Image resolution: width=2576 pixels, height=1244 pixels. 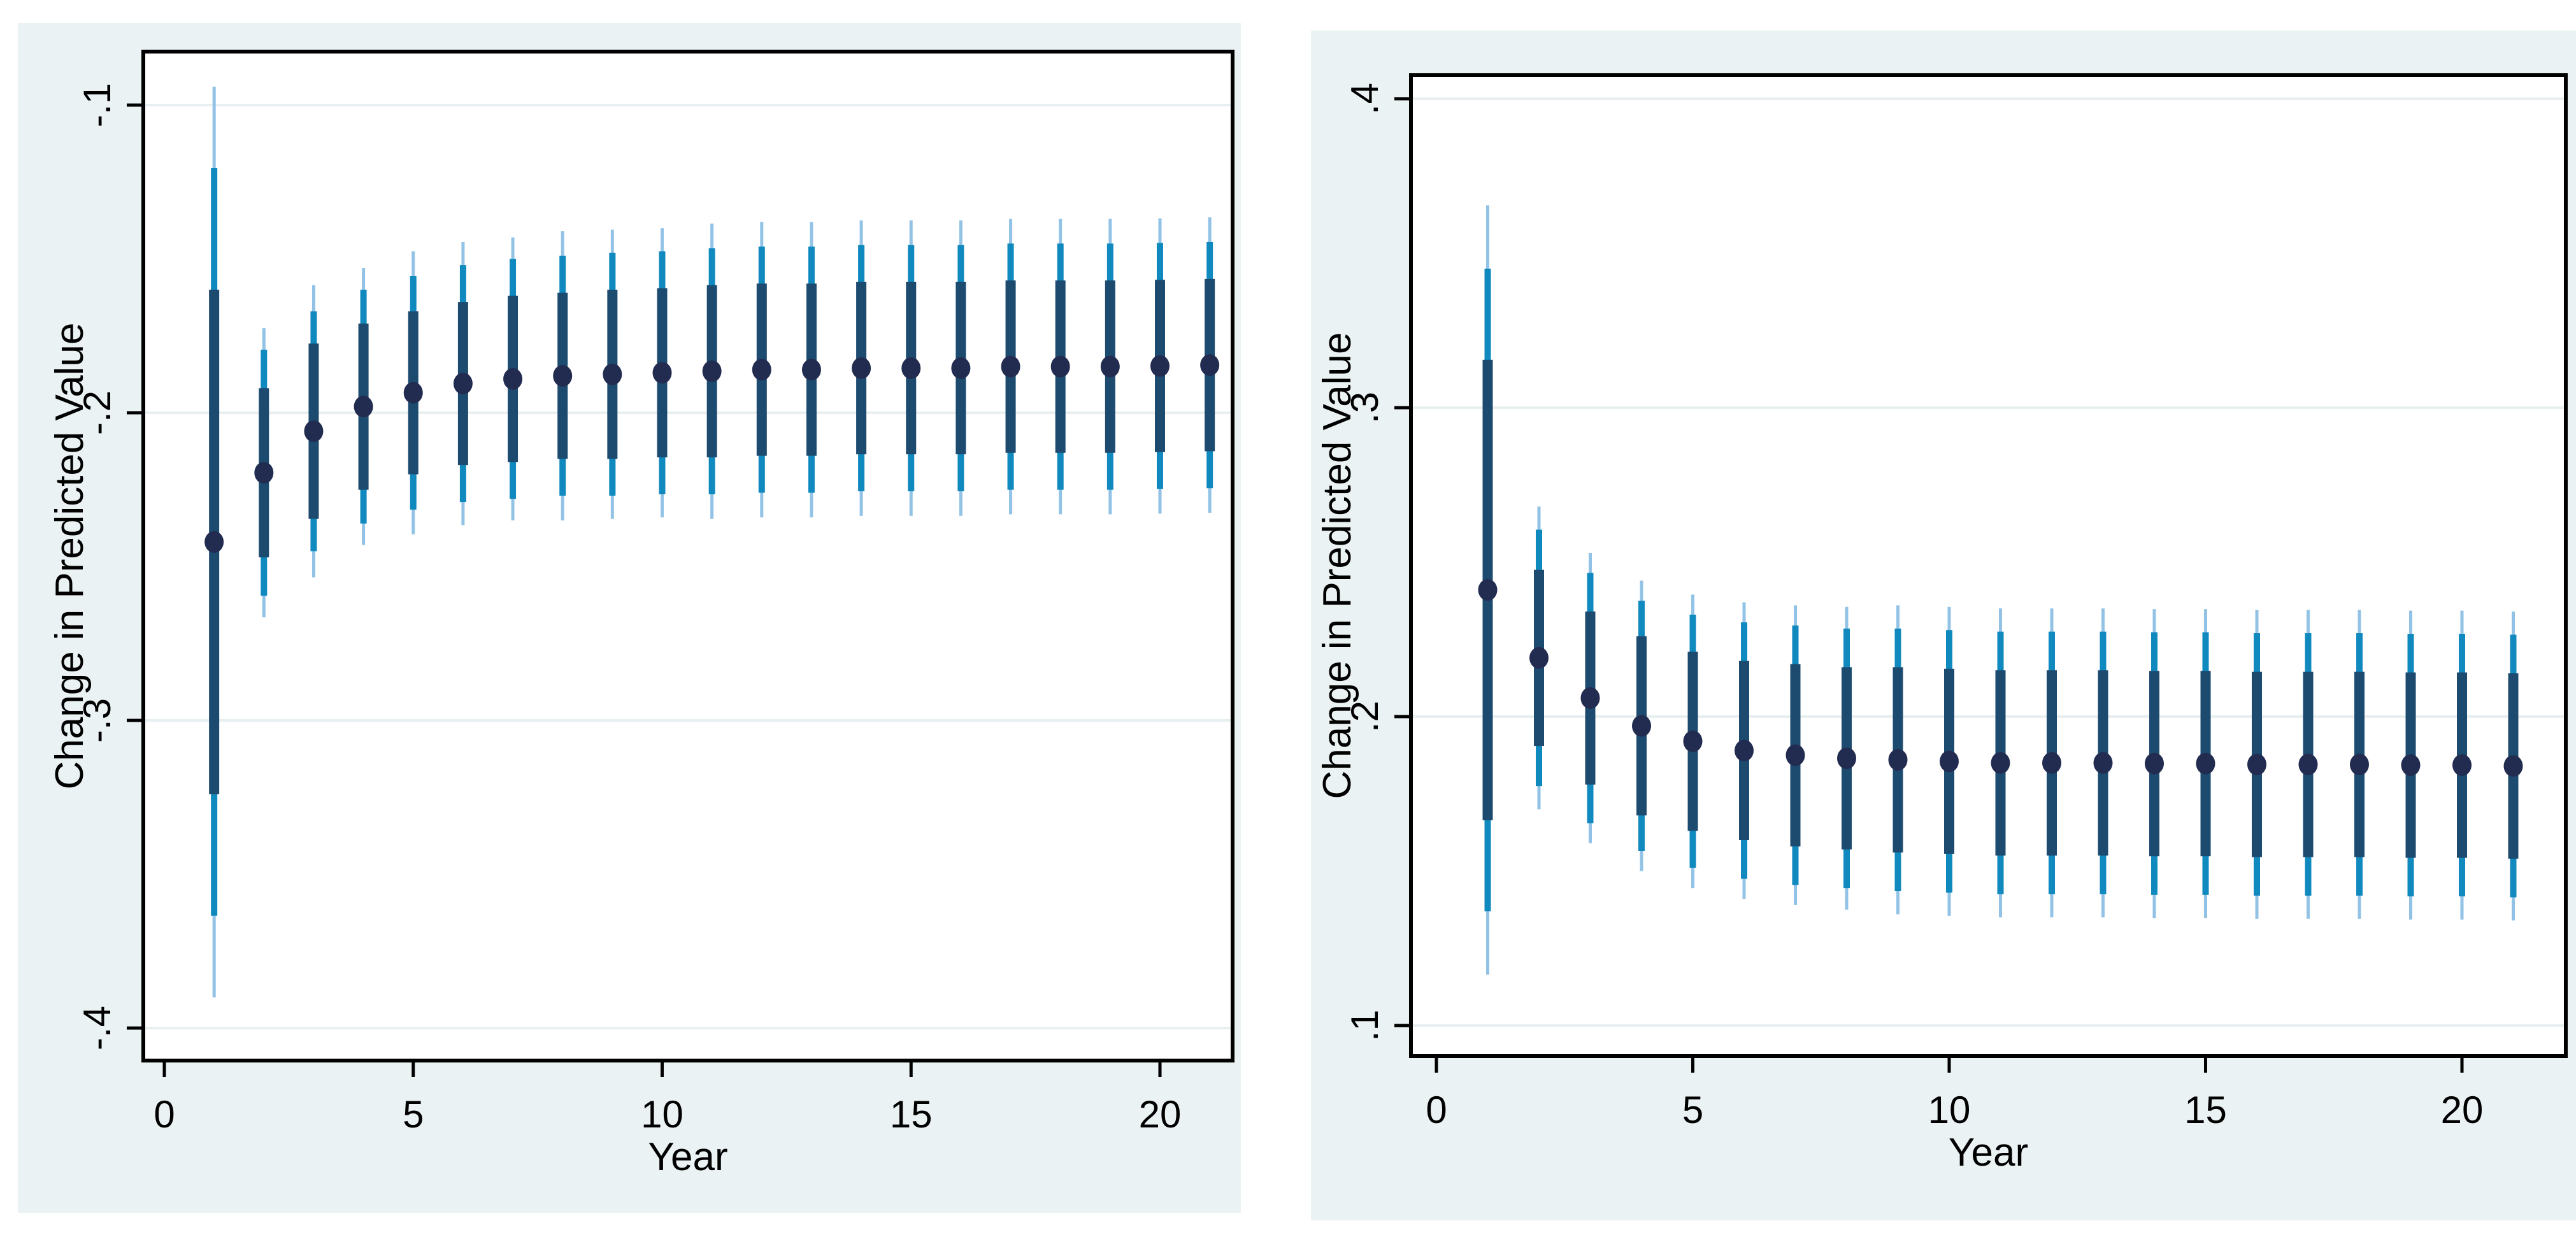 I want to click on y-tick-label: -.2, so click(x=97, y=412).